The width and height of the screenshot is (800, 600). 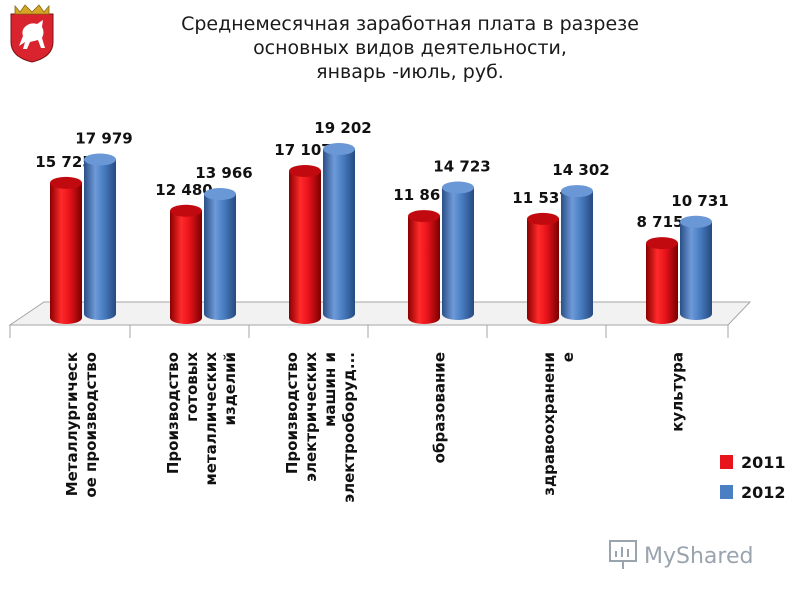 I want to click on category-label-2-0: Производство, so click(x=292, y=413).